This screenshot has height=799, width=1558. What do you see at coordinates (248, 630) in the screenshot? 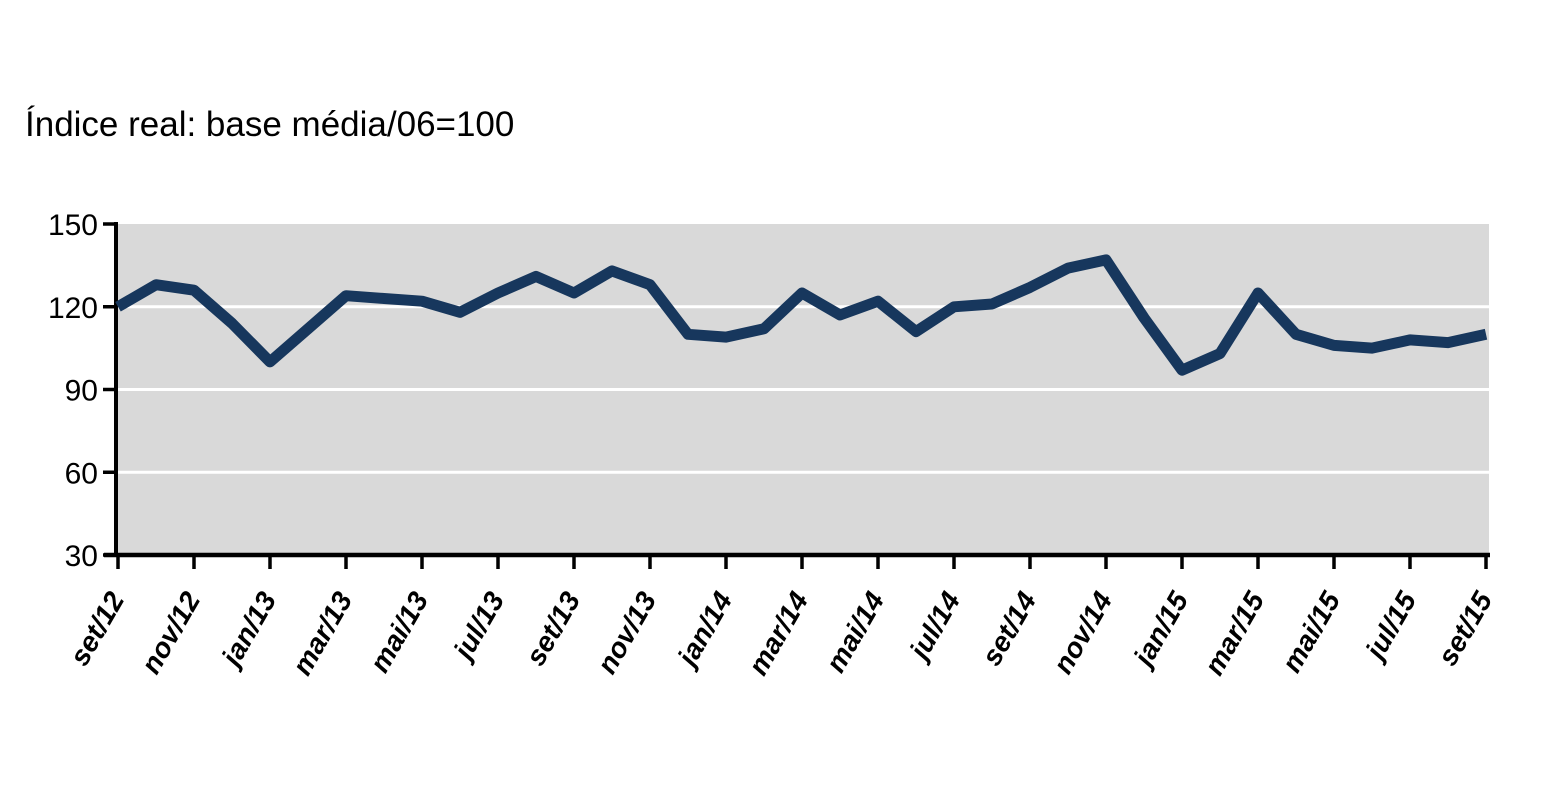
I see `x-axis-tick-label: jan/13` at bounding box center [248, 630].